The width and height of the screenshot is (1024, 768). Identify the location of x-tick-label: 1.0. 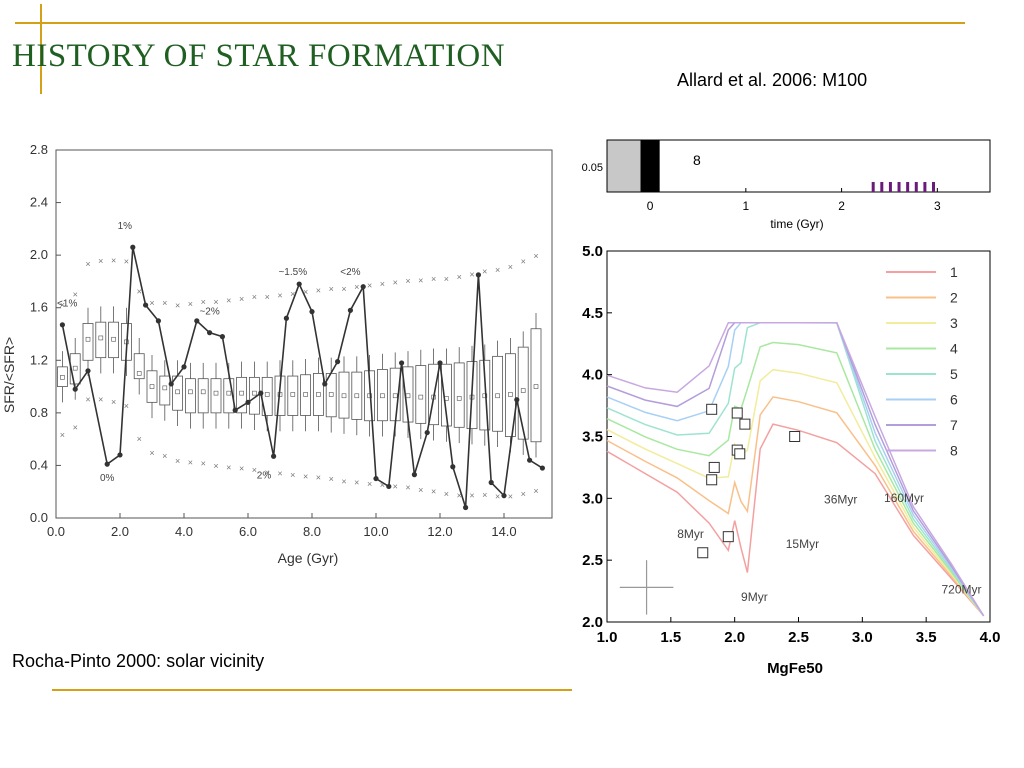
(607, 637).